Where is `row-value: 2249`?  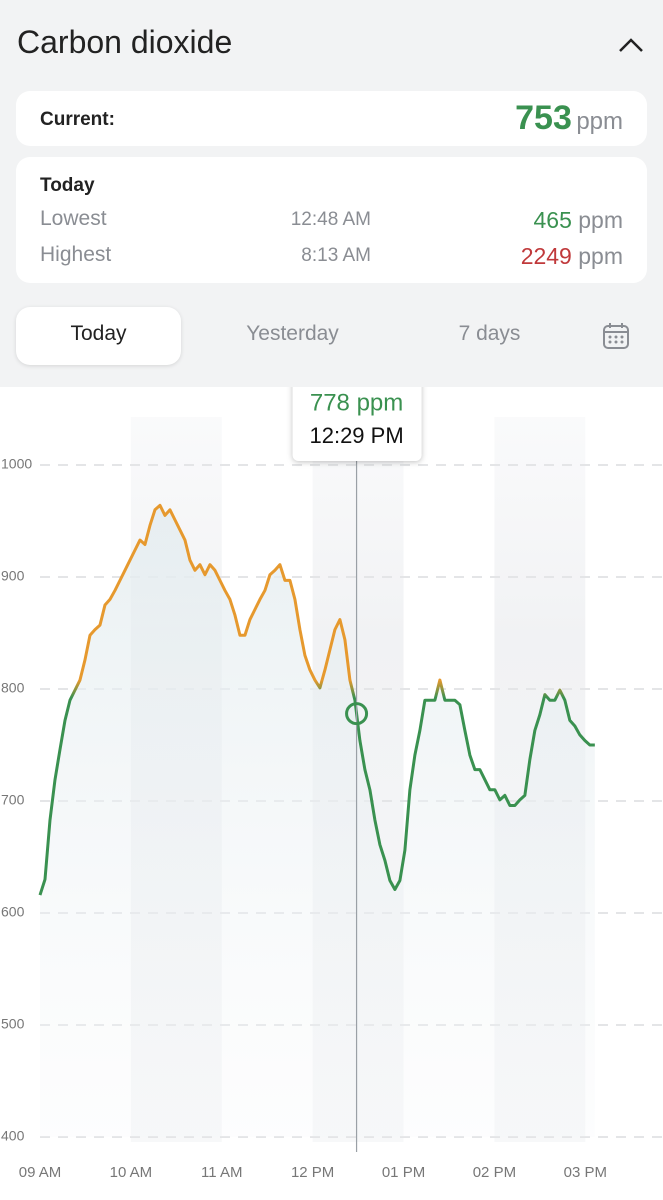 row-value: 2249 is located at coordinates (546, 256).